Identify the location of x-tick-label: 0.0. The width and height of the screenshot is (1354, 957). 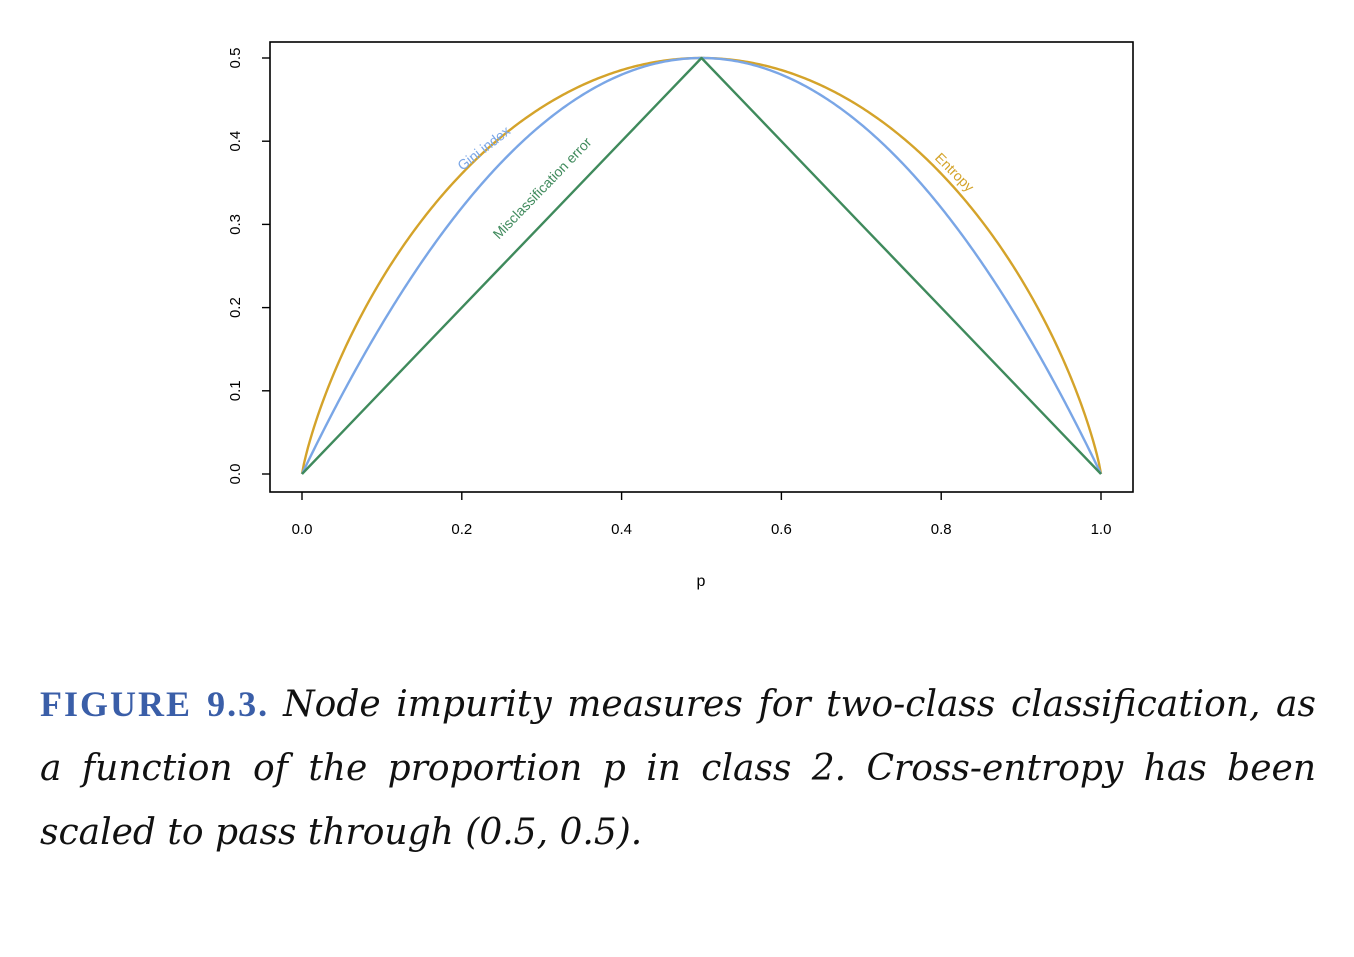
(302, 529).